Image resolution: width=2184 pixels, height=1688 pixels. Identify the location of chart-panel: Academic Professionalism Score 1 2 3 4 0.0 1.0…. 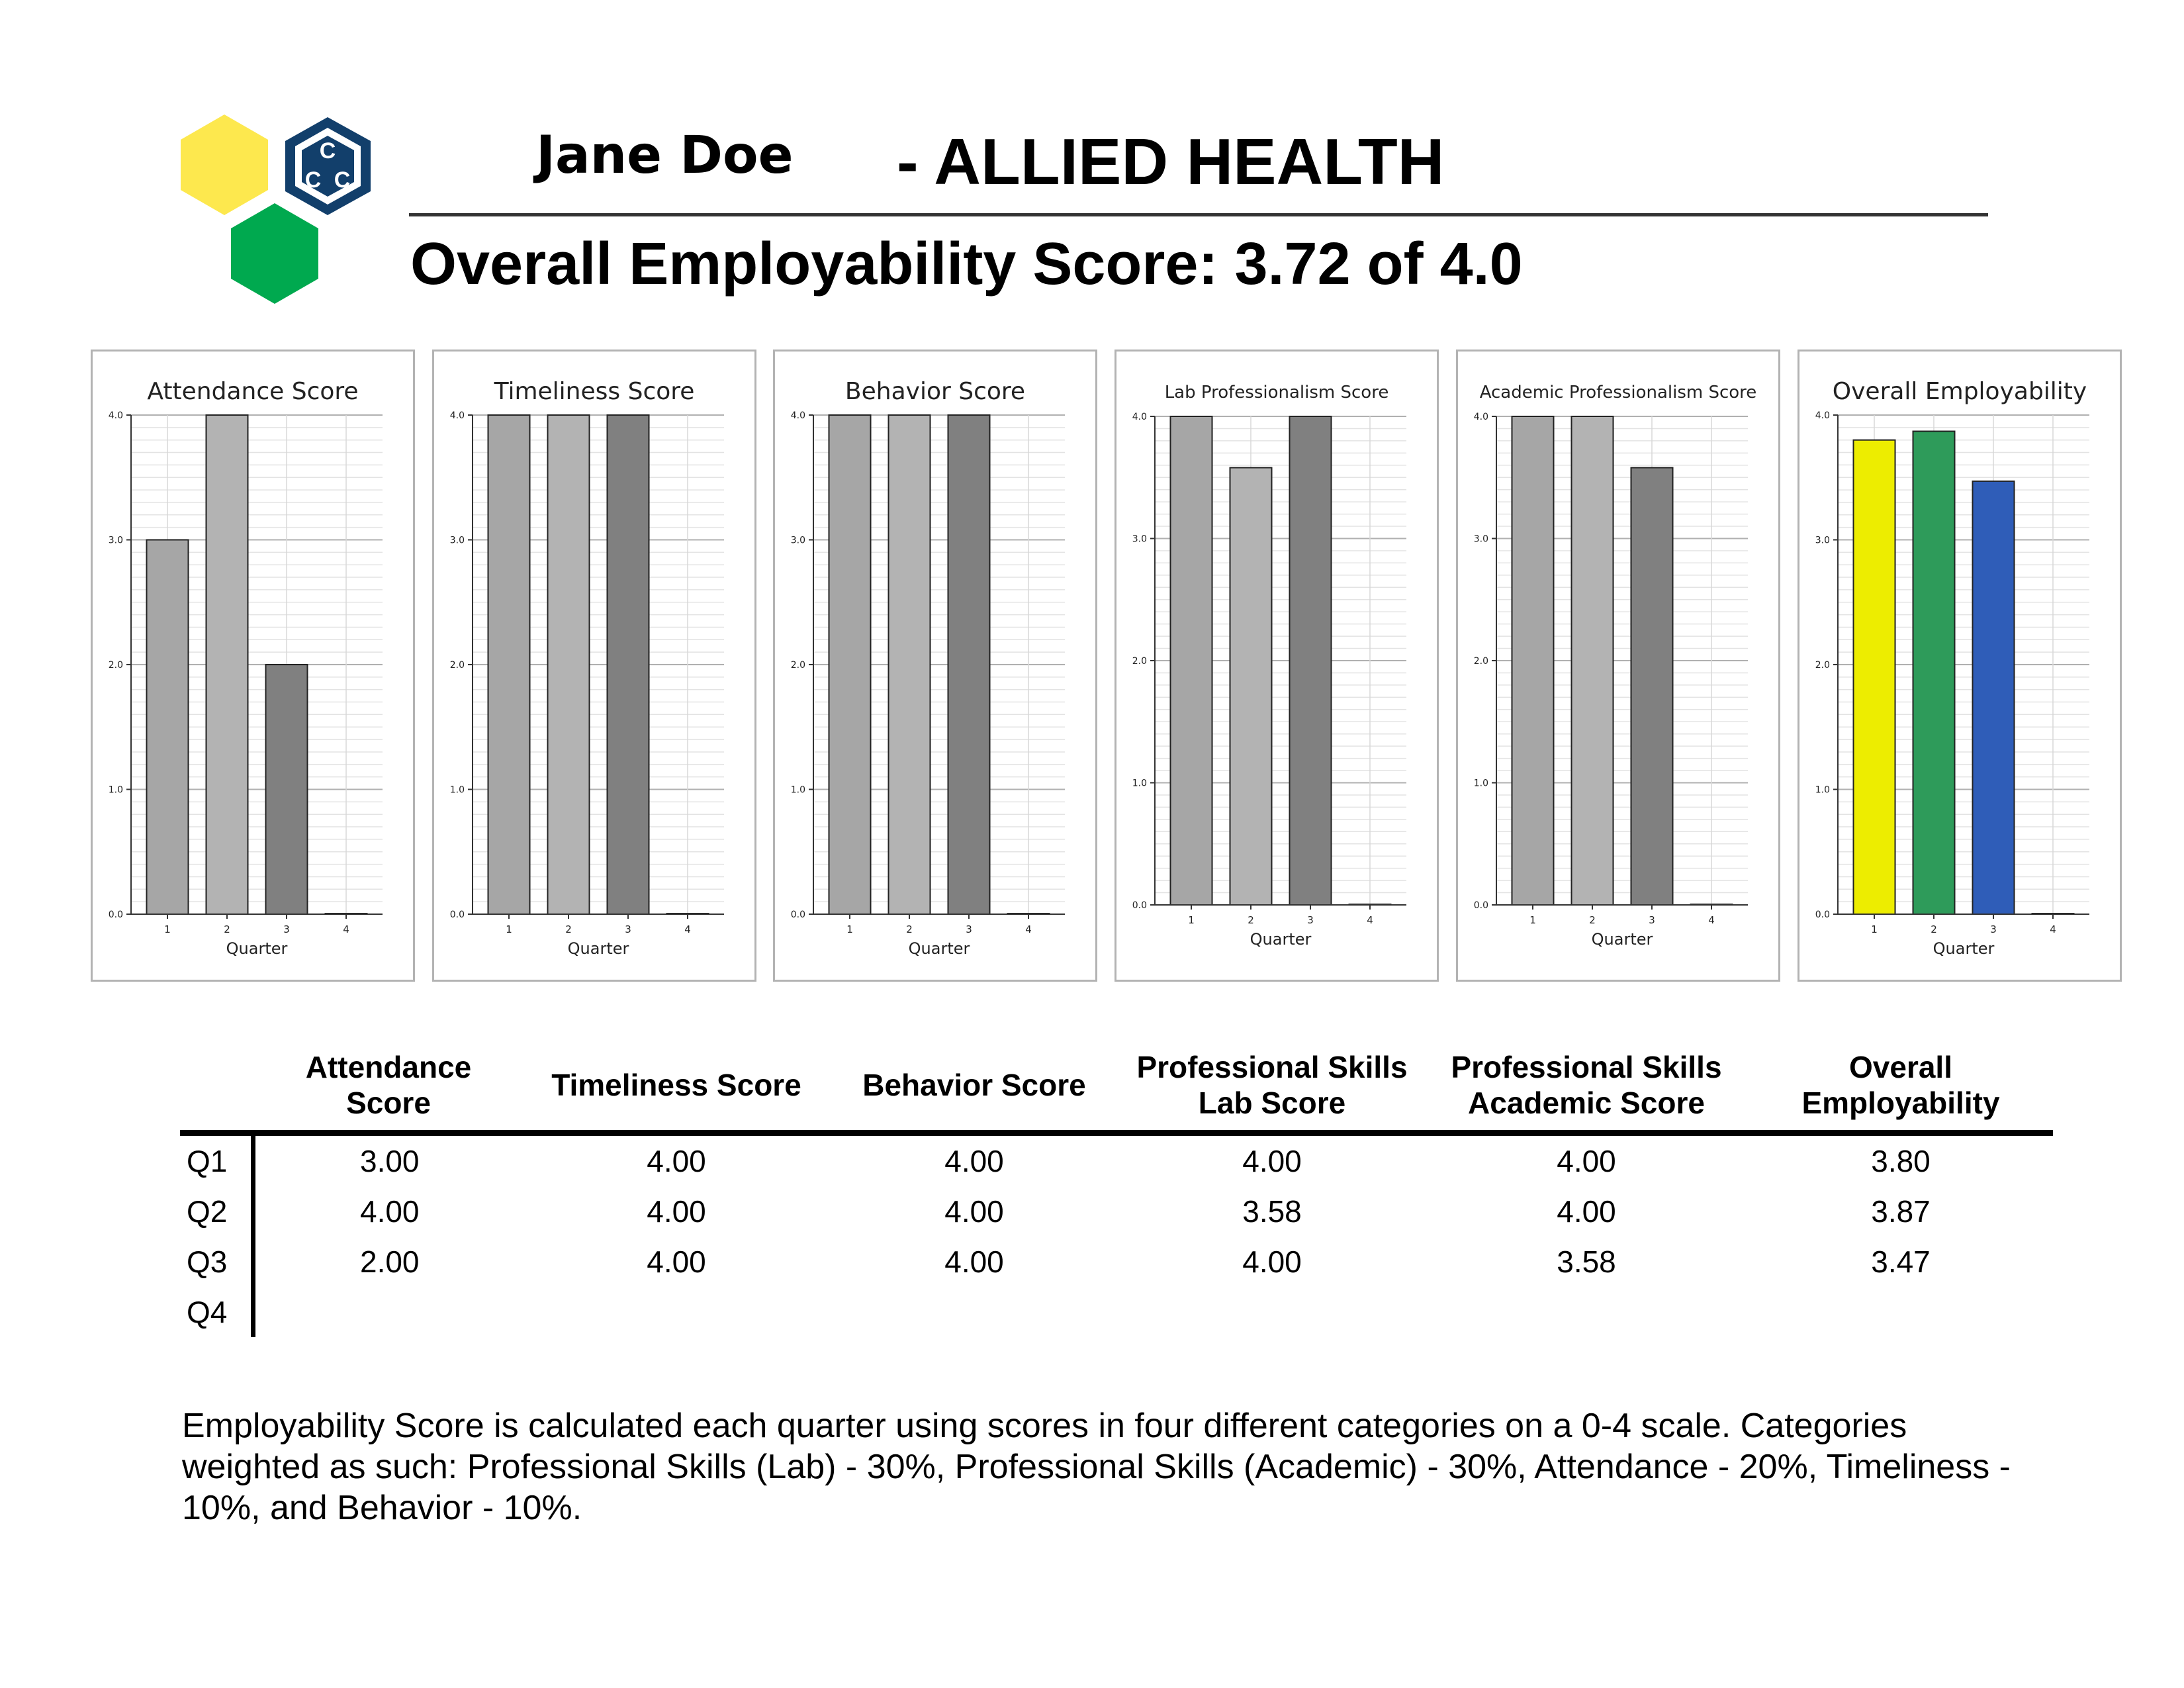
(1618, 666).